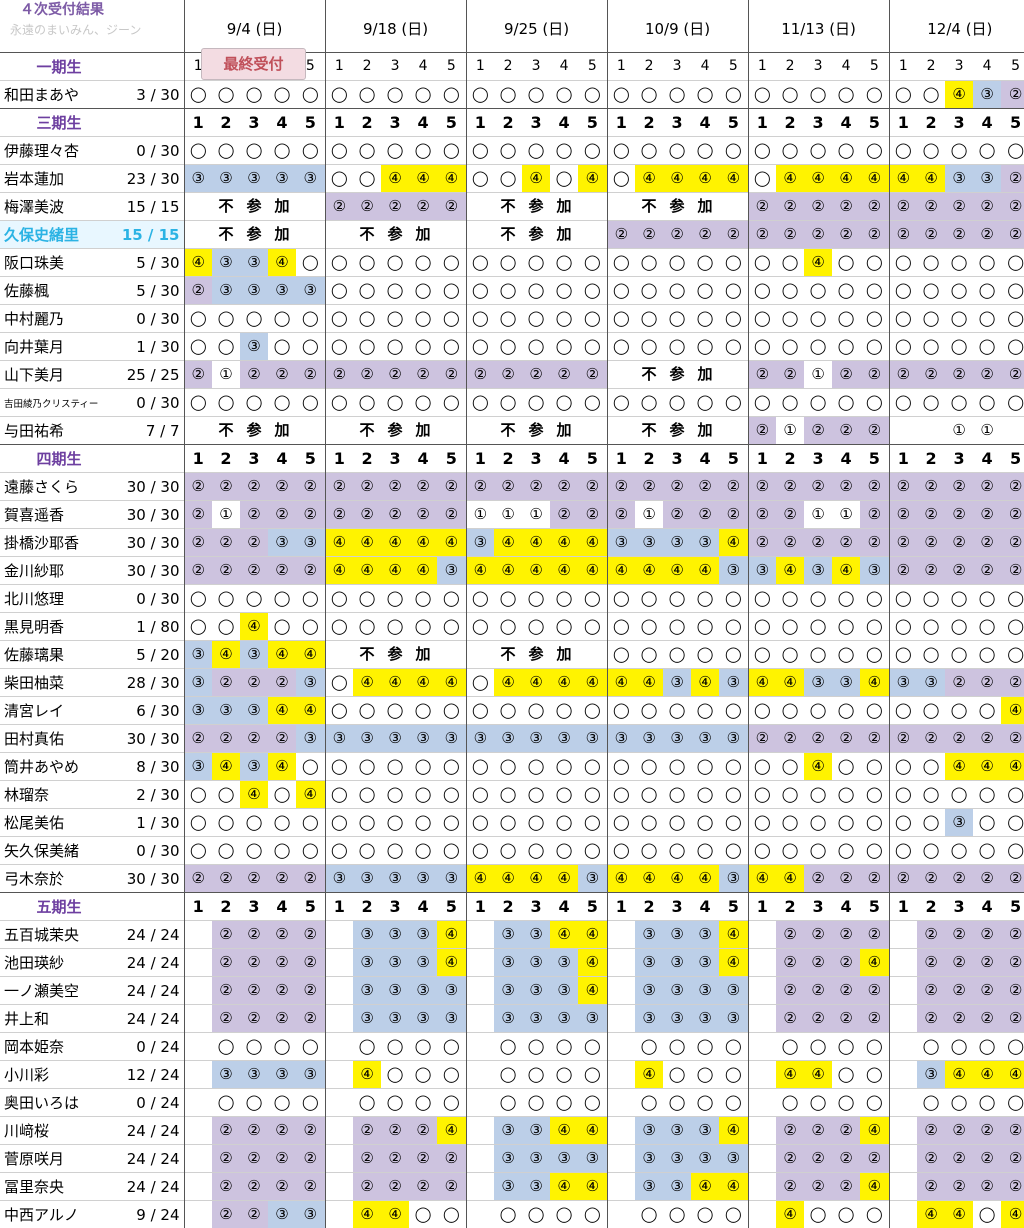 The image size is (1024, 1228). I want to click on slot-number: 5, so click(1012, 459).